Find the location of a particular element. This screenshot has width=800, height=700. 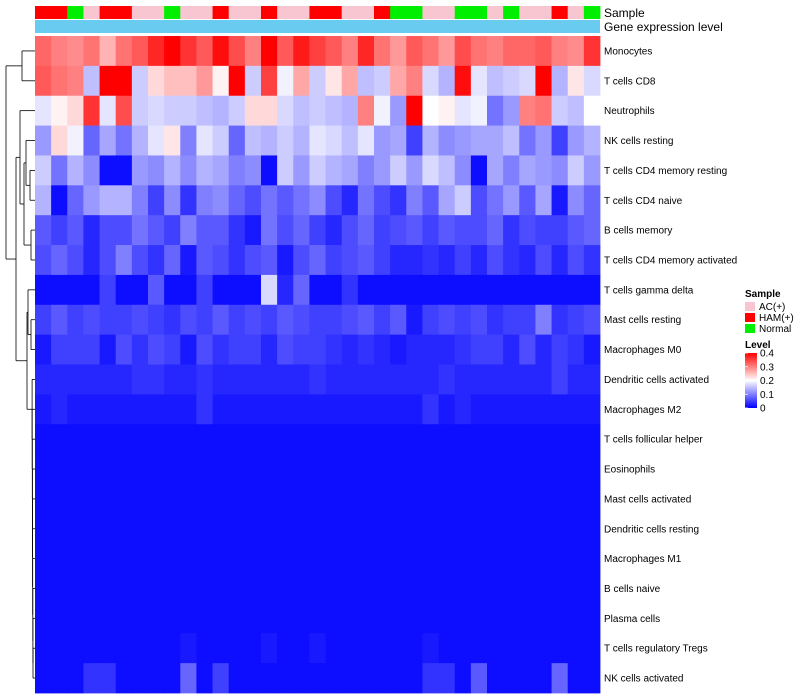

row-label: Macrophages M2 is located at coordinates (643, 410).